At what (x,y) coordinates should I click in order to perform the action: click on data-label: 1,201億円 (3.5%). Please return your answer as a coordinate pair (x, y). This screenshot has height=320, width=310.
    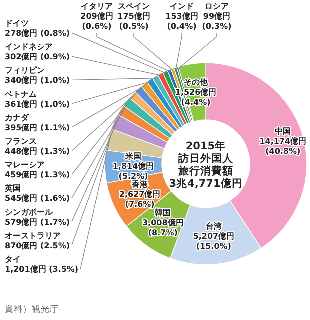
    Looking at the image, I should click on (42, 269).